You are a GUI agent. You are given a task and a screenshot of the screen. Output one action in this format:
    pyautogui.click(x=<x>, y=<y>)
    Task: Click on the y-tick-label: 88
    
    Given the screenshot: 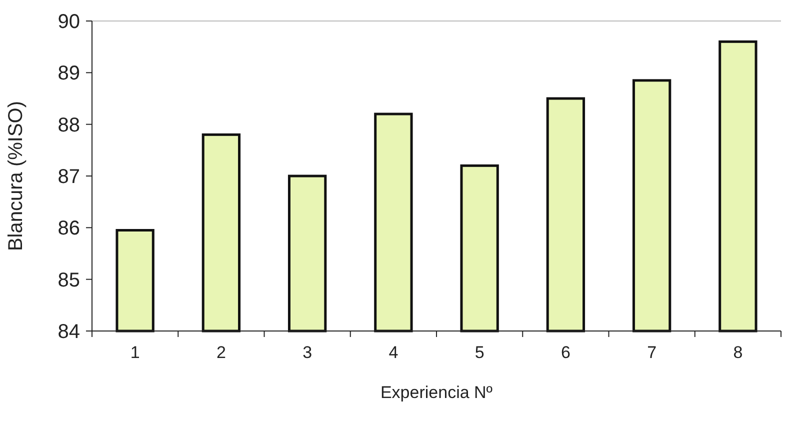 What is the action you would take?
    pyautogui.click(x=69, y=125)
    